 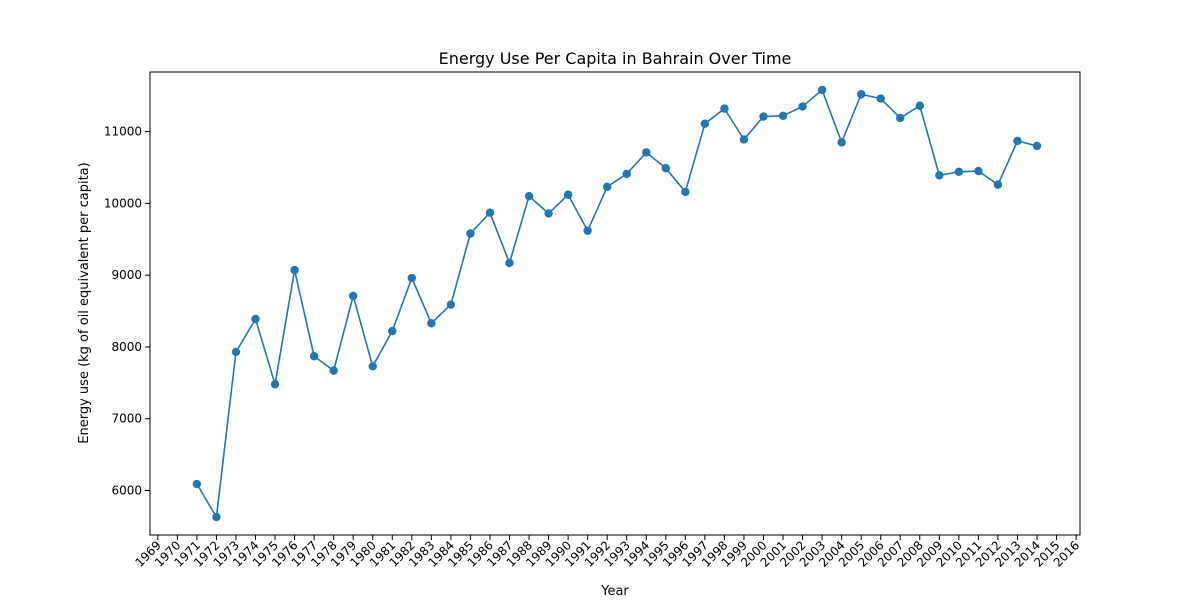 What do you see at coordinates (126, 419) in the screenshot?
I see `y-tick-label: 7000` at bounding box center [126, 419].